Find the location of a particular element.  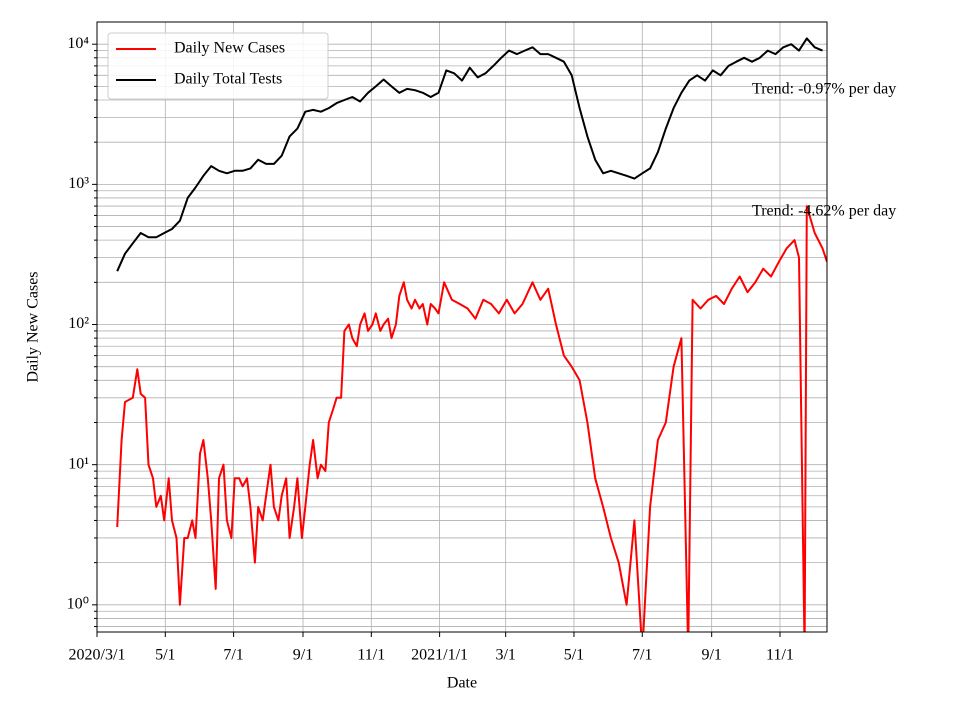

annotation: Trend: -4.62% per day is located at coordinates (824, 211).